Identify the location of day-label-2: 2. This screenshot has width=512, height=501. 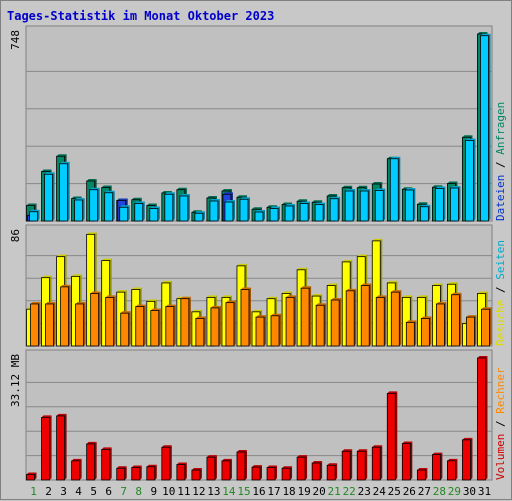
(48, 491).